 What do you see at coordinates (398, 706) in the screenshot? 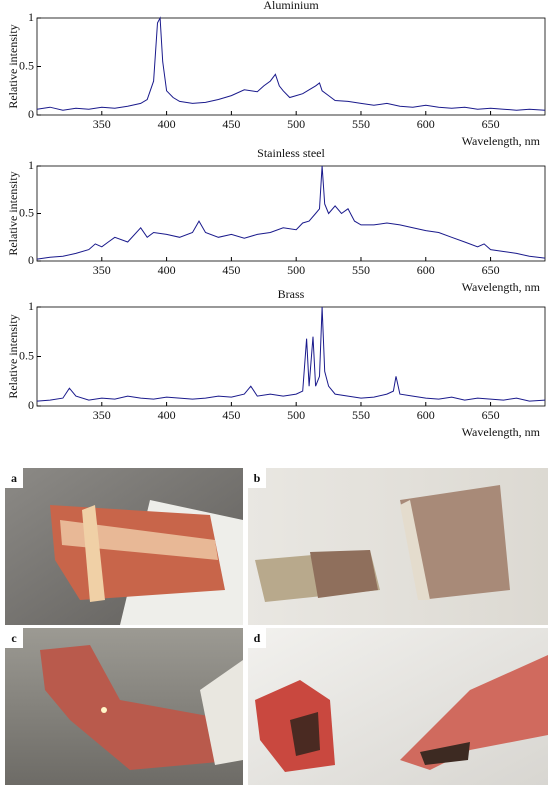
I see `photo-d` at bounding box center [398, 706].